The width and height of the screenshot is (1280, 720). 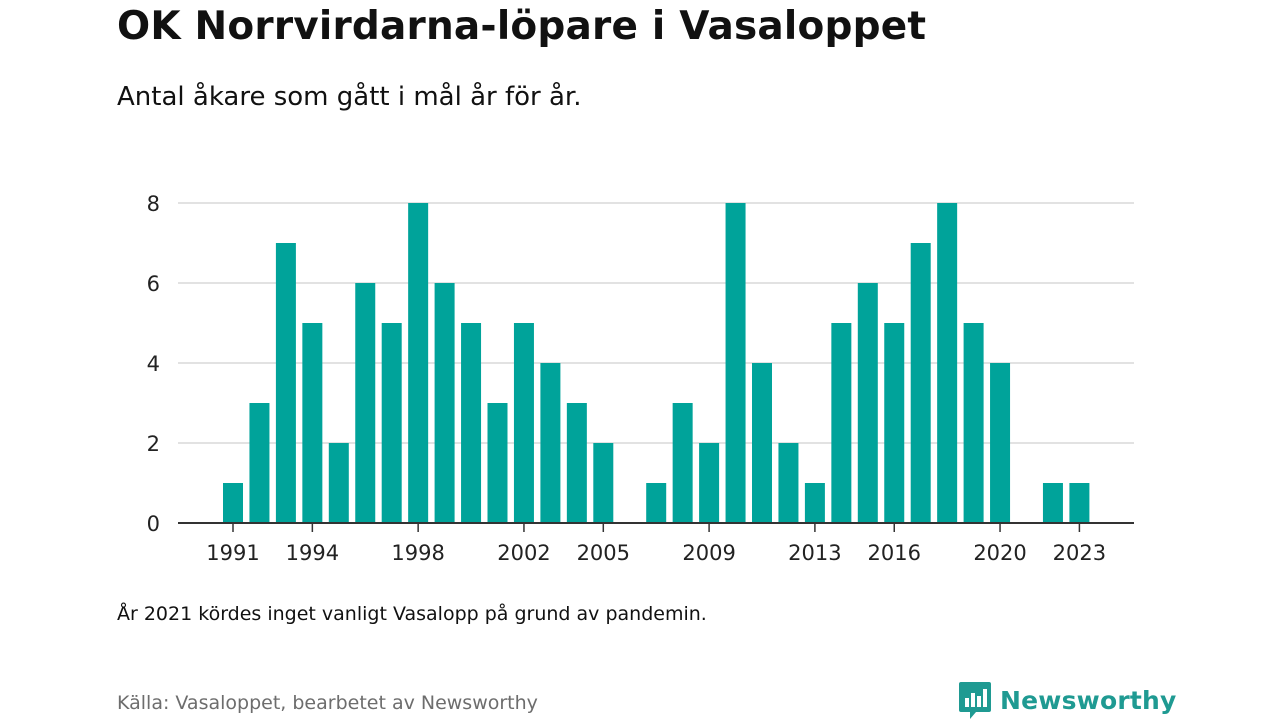 I want to click on bar-2023, so click(x=1079, y=503).